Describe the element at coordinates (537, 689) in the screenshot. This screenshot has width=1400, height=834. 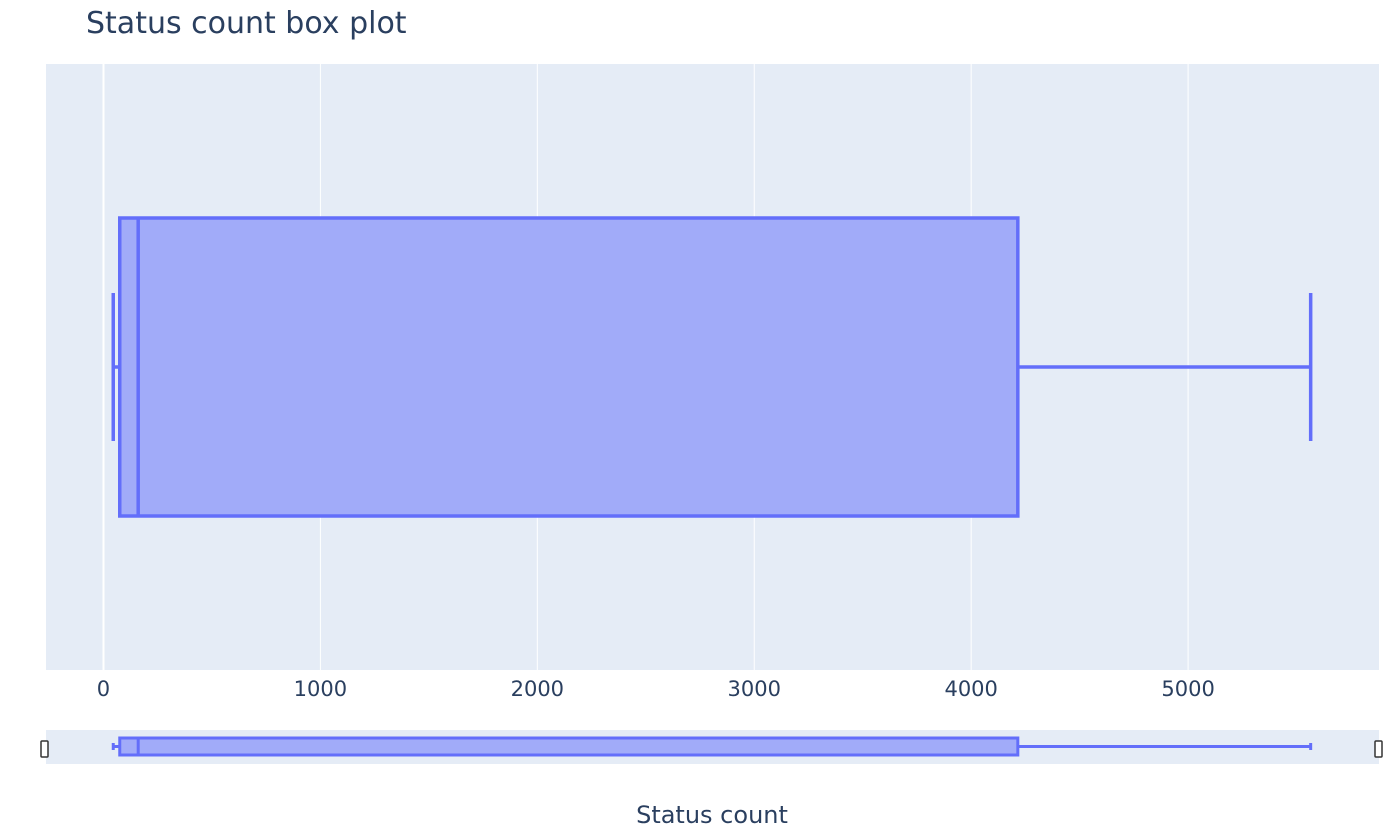
I see `x-tick-label: 2000` at that location.